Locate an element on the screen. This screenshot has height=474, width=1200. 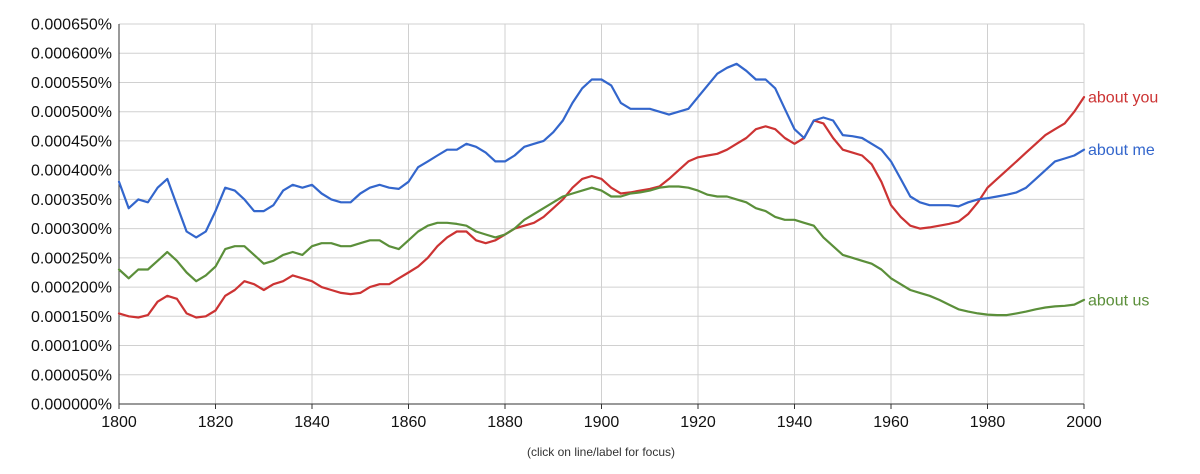
focus-hint: (click on line/label for focus) is located at coordinates (601, 452).